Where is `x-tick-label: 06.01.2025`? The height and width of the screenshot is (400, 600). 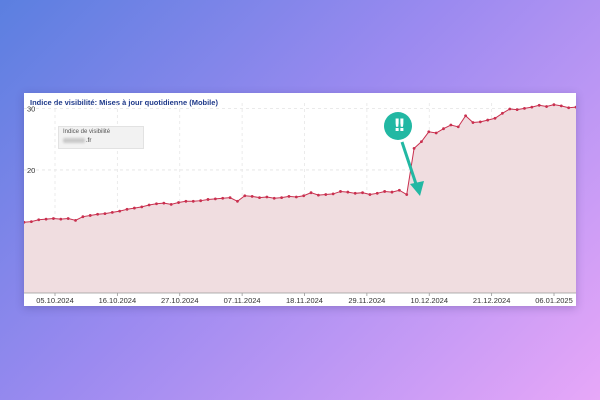 x-tick-label: 06.01.2025 is located at coordinates (554, 300).